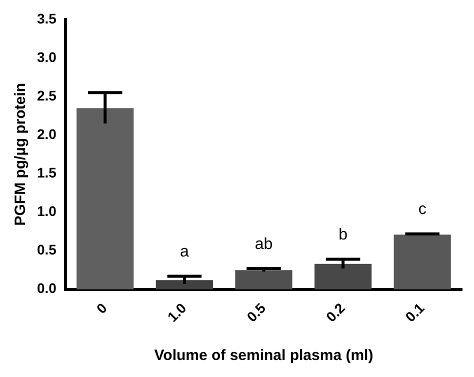 Image resolution: width=474 pixels, height=377 pixels. Describe the element at coordinates (422, 209) in the screenshot. I see `annotation: c` at that location.